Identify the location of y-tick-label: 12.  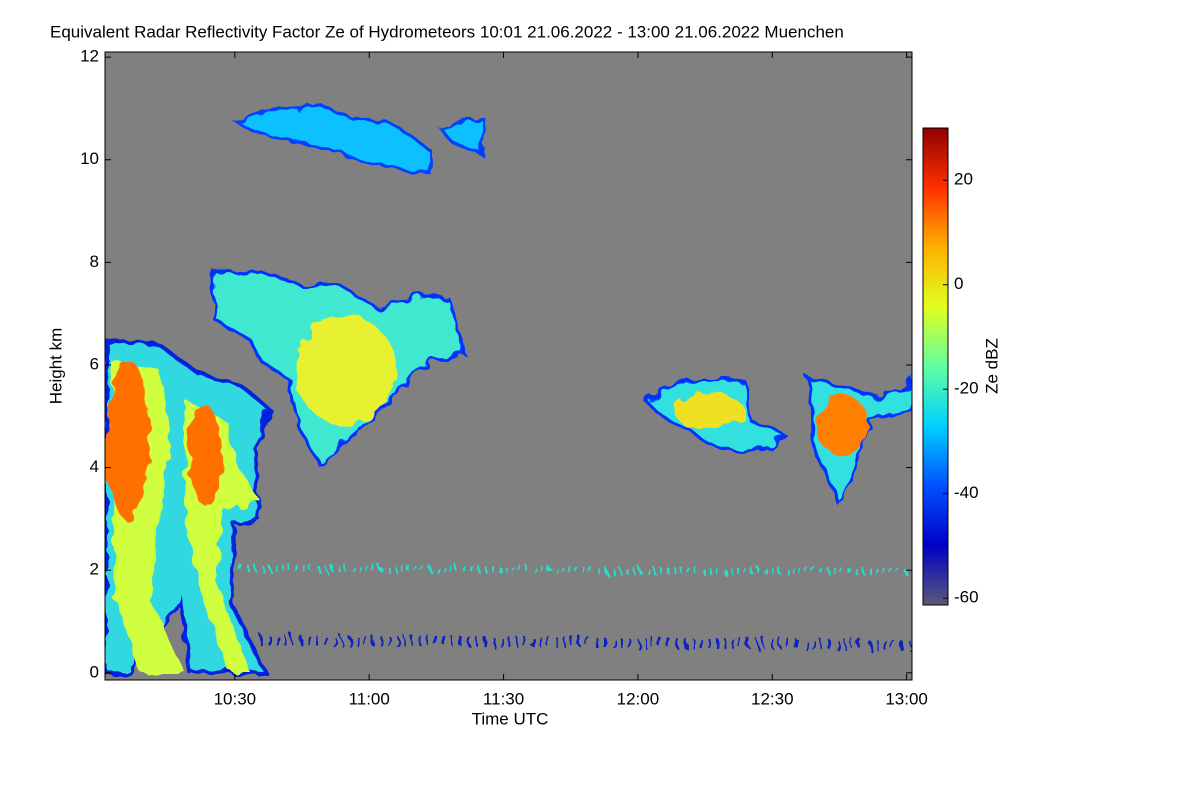
(89, 56).